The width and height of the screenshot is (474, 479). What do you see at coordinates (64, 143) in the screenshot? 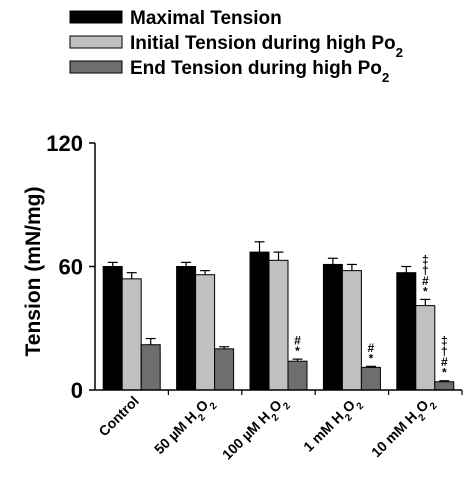
I see `y-tick-label: 120` at bounding box center [64, 143].